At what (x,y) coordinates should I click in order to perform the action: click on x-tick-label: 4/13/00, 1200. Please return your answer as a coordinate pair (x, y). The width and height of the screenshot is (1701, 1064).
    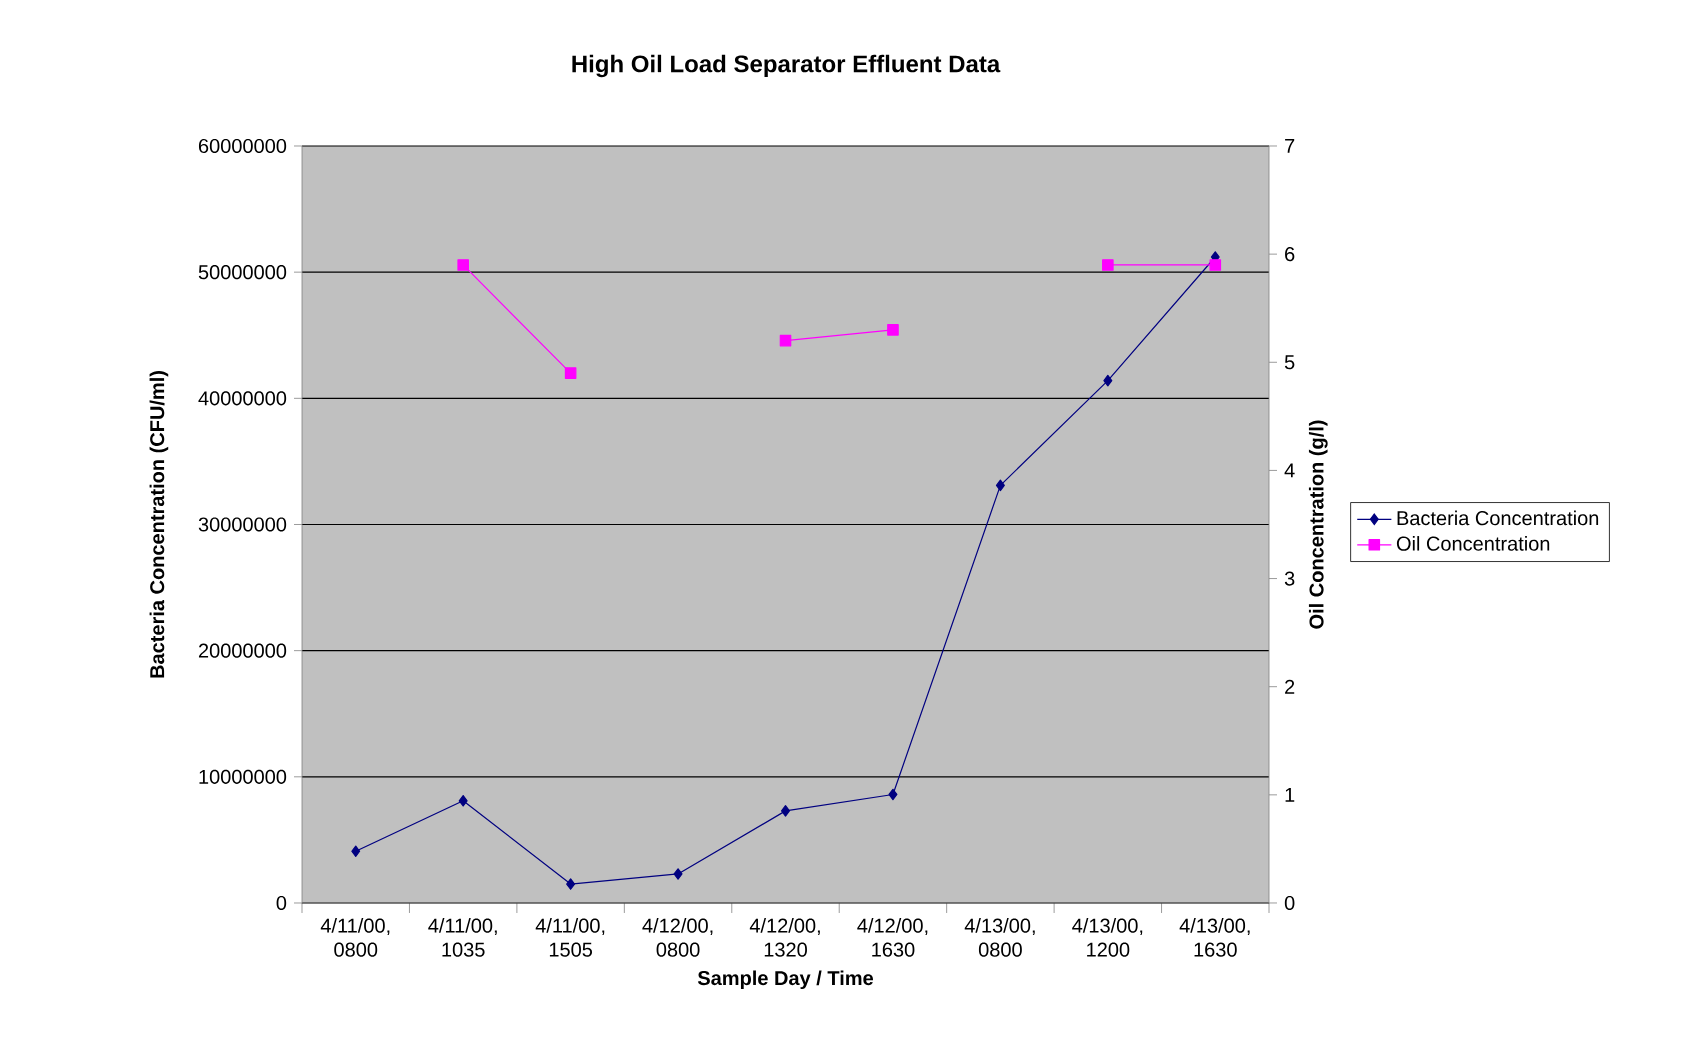
    Looking at the image, I should click on (1107, 937).